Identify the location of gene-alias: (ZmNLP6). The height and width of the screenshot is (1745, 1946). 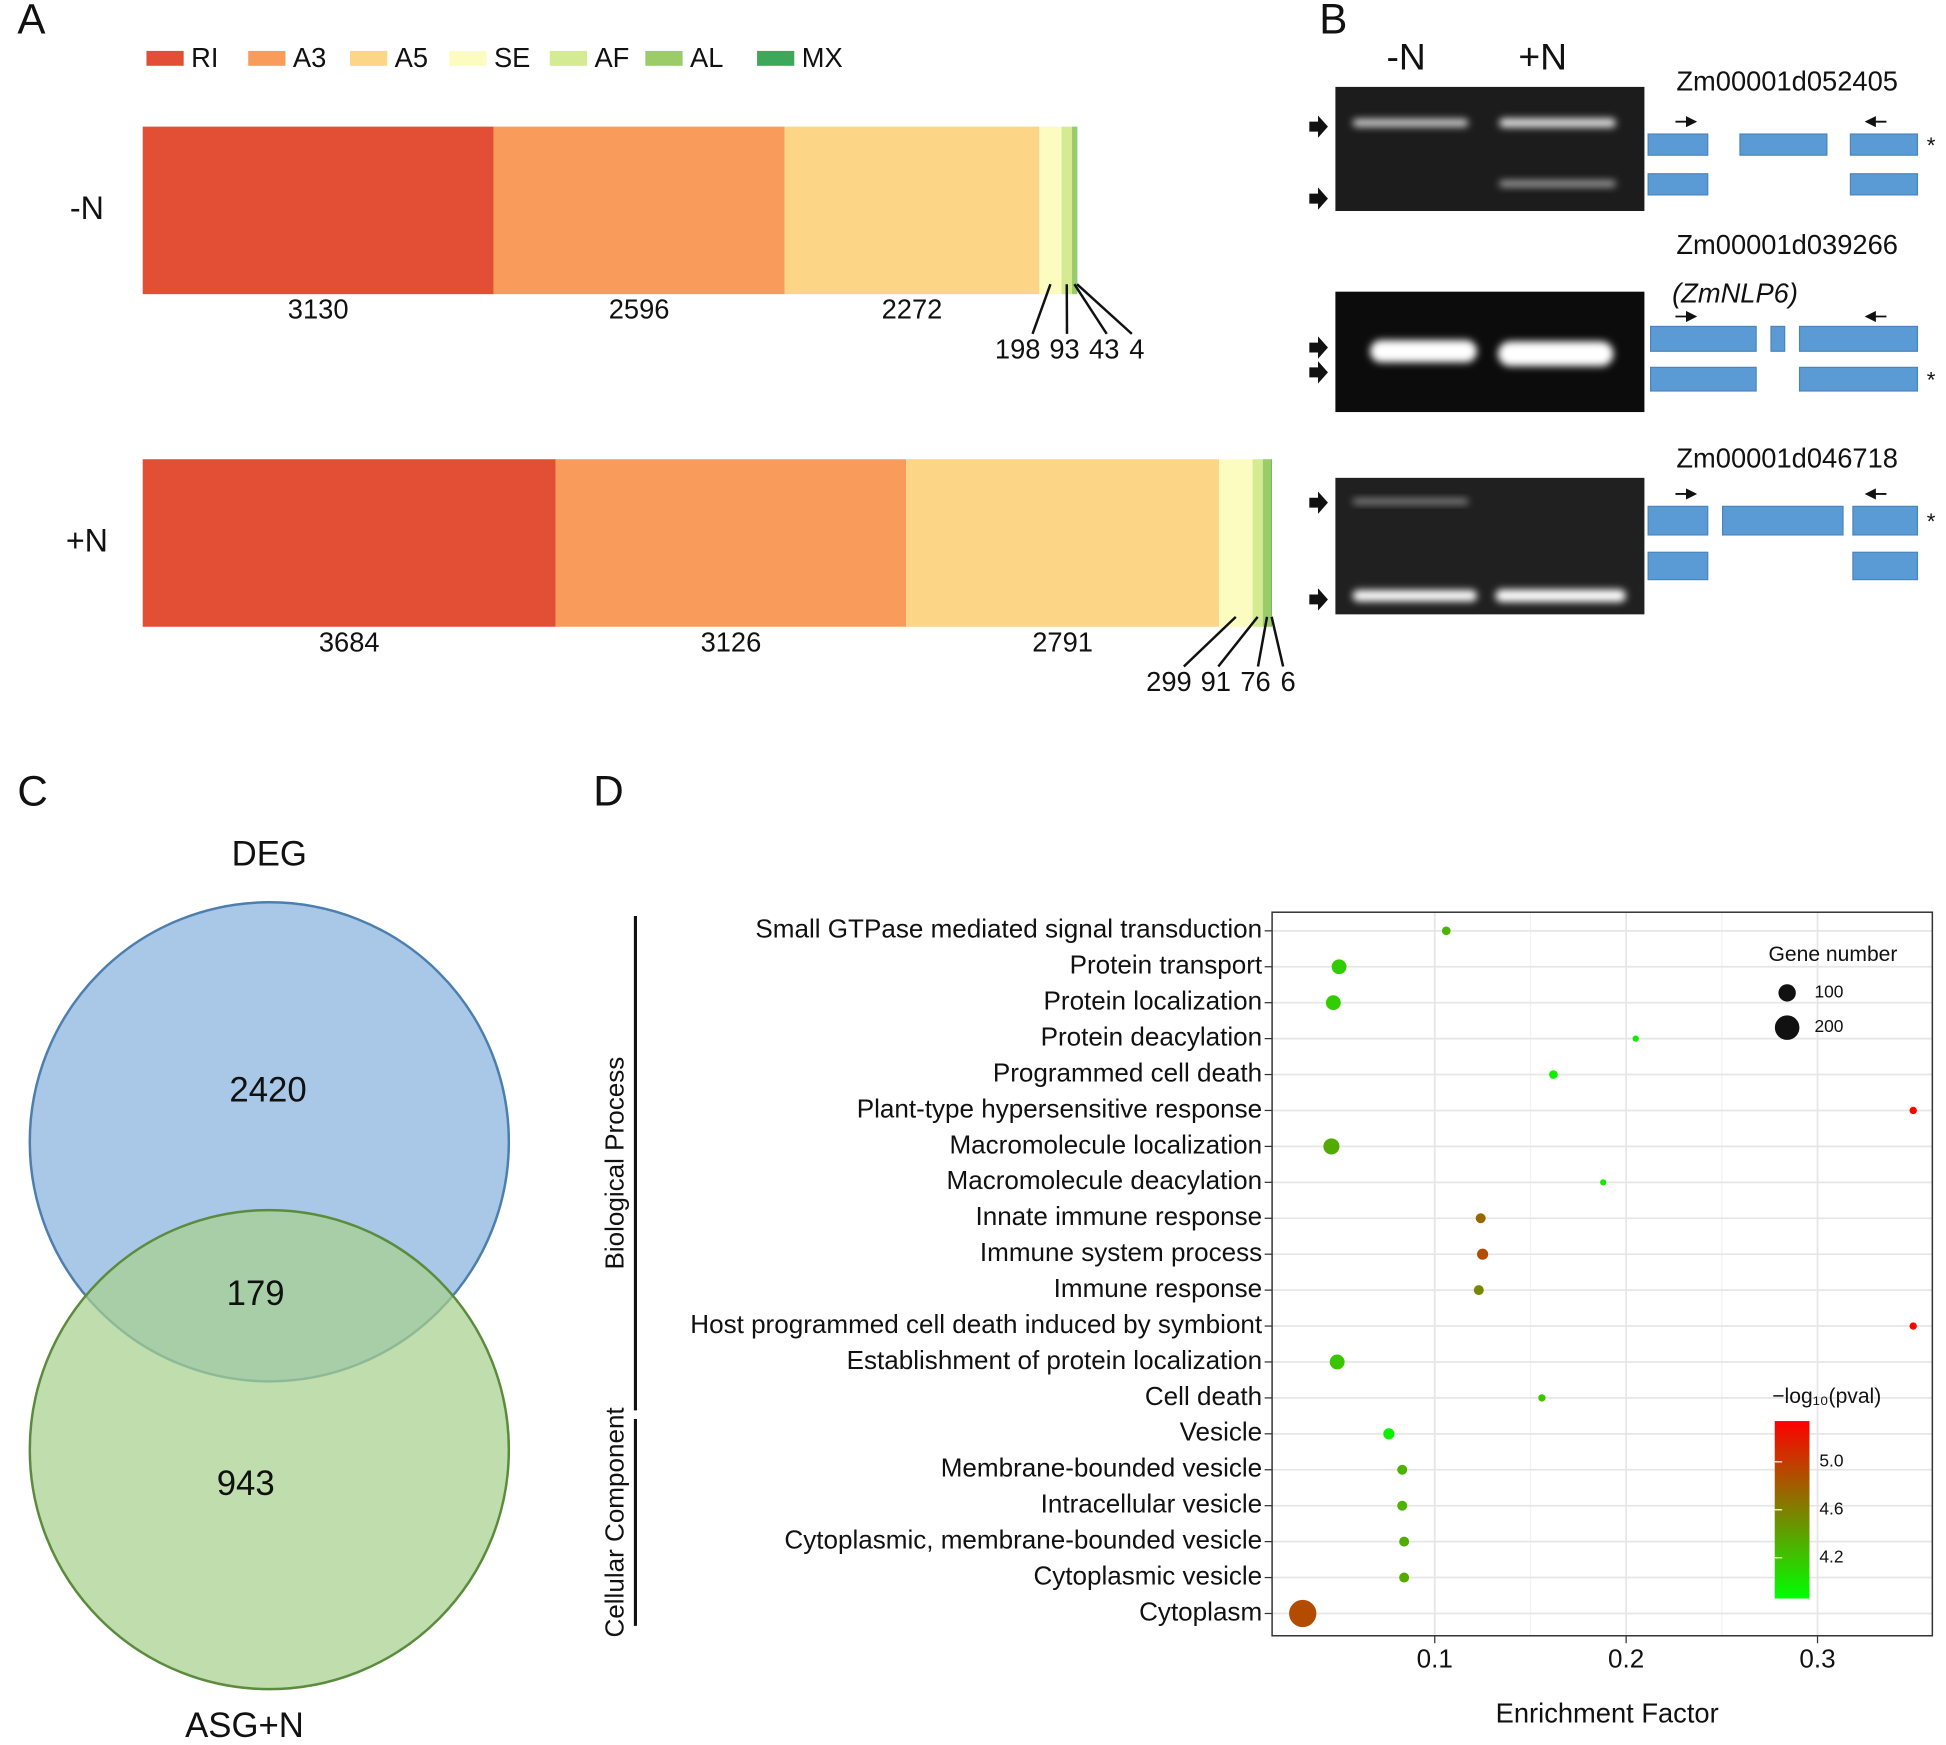
(1735, 293).